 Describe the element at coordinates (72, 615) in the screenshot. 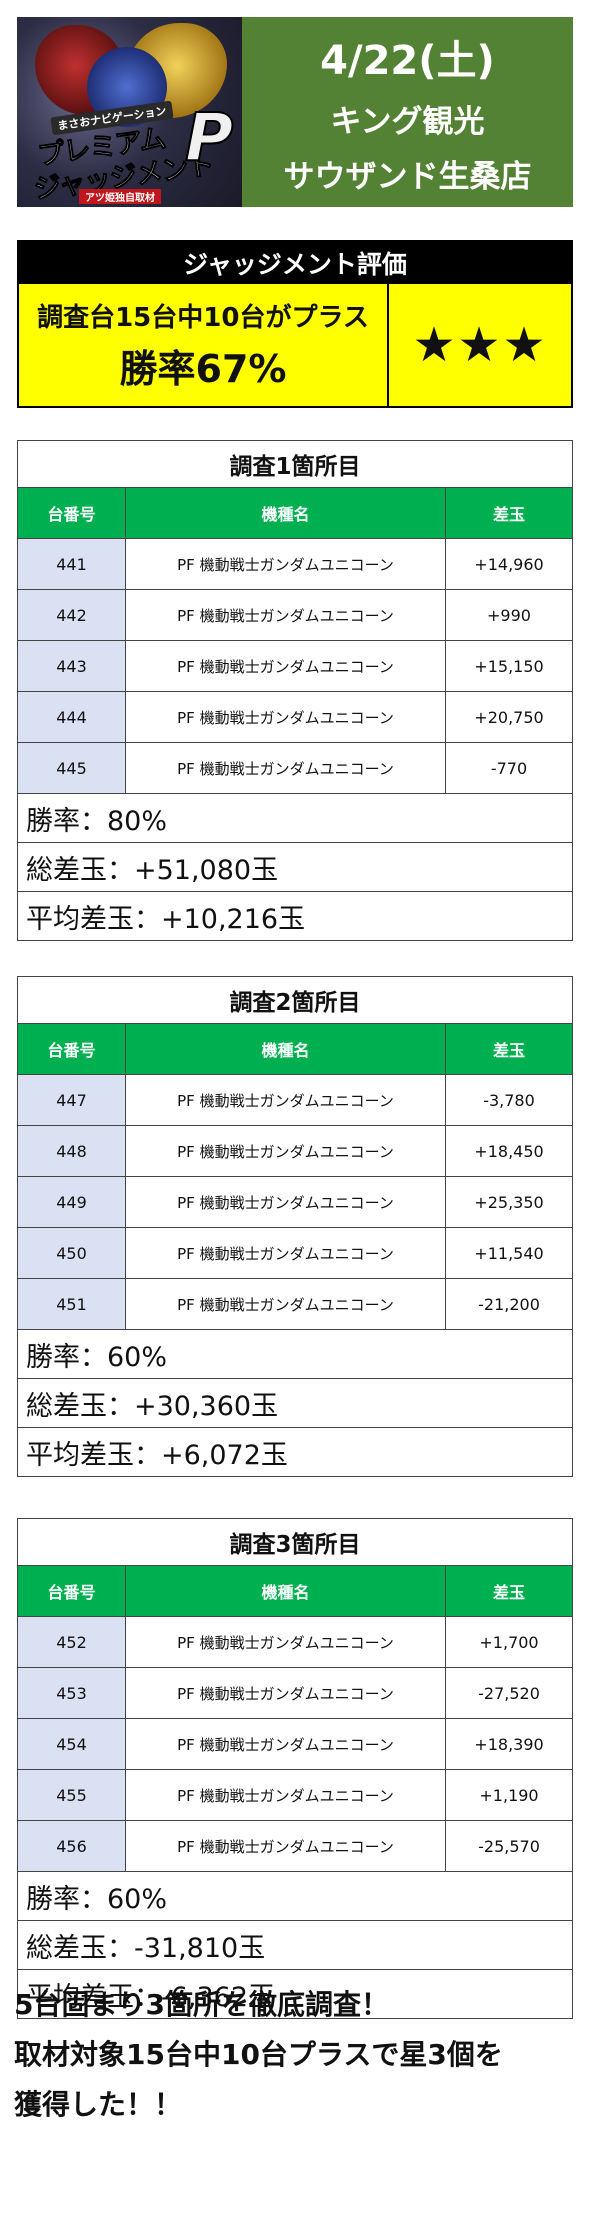

I see `machine-no-cell: 442` at that location.